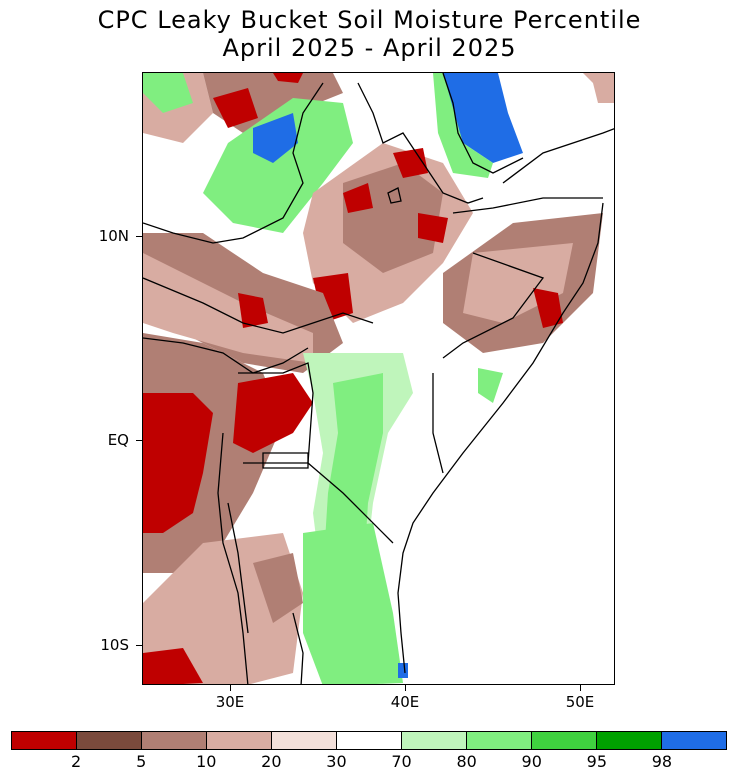 The image size is (739, 778). Describe the element at coordinates (113, 236) in the screenshot. I see `lat-label-10n: 10N` at that location.